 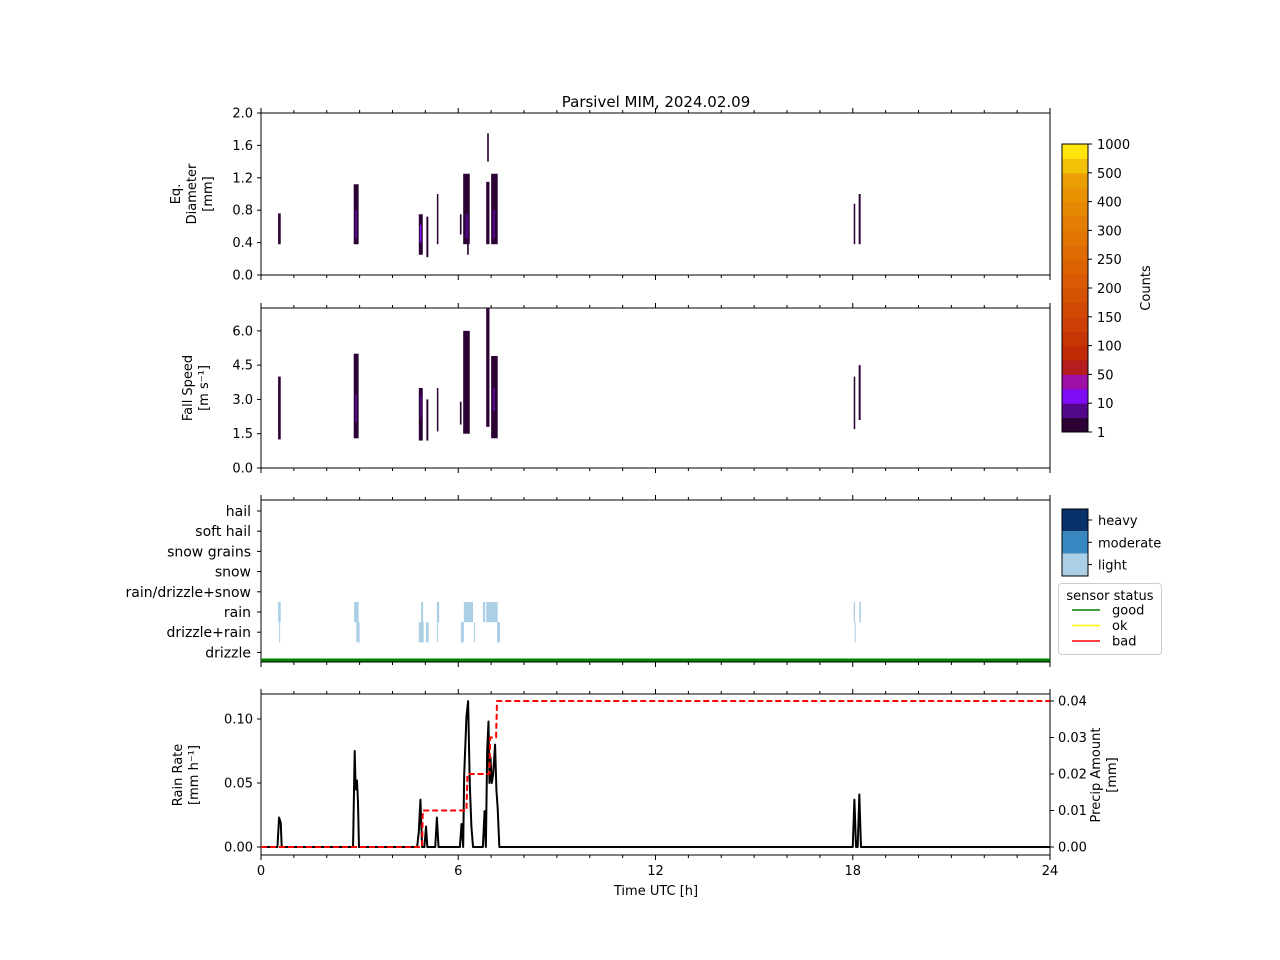 I want to click on intensity-label: moderate, so click(x=1129, y=543).